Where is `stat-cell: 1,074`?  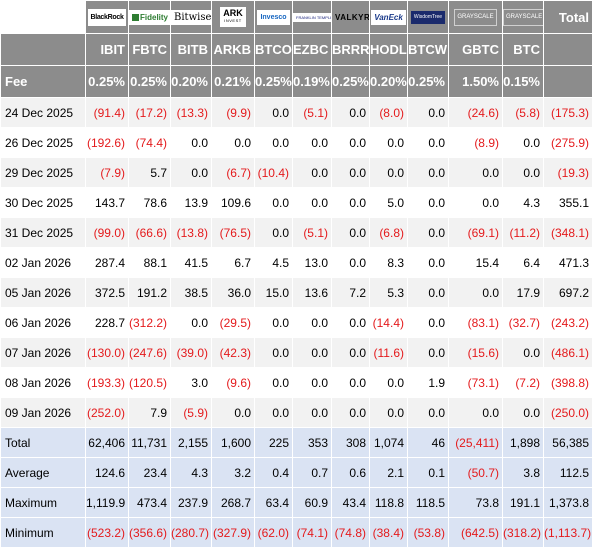 stat-cell: 1,074 is located at coordinates (388, 442).